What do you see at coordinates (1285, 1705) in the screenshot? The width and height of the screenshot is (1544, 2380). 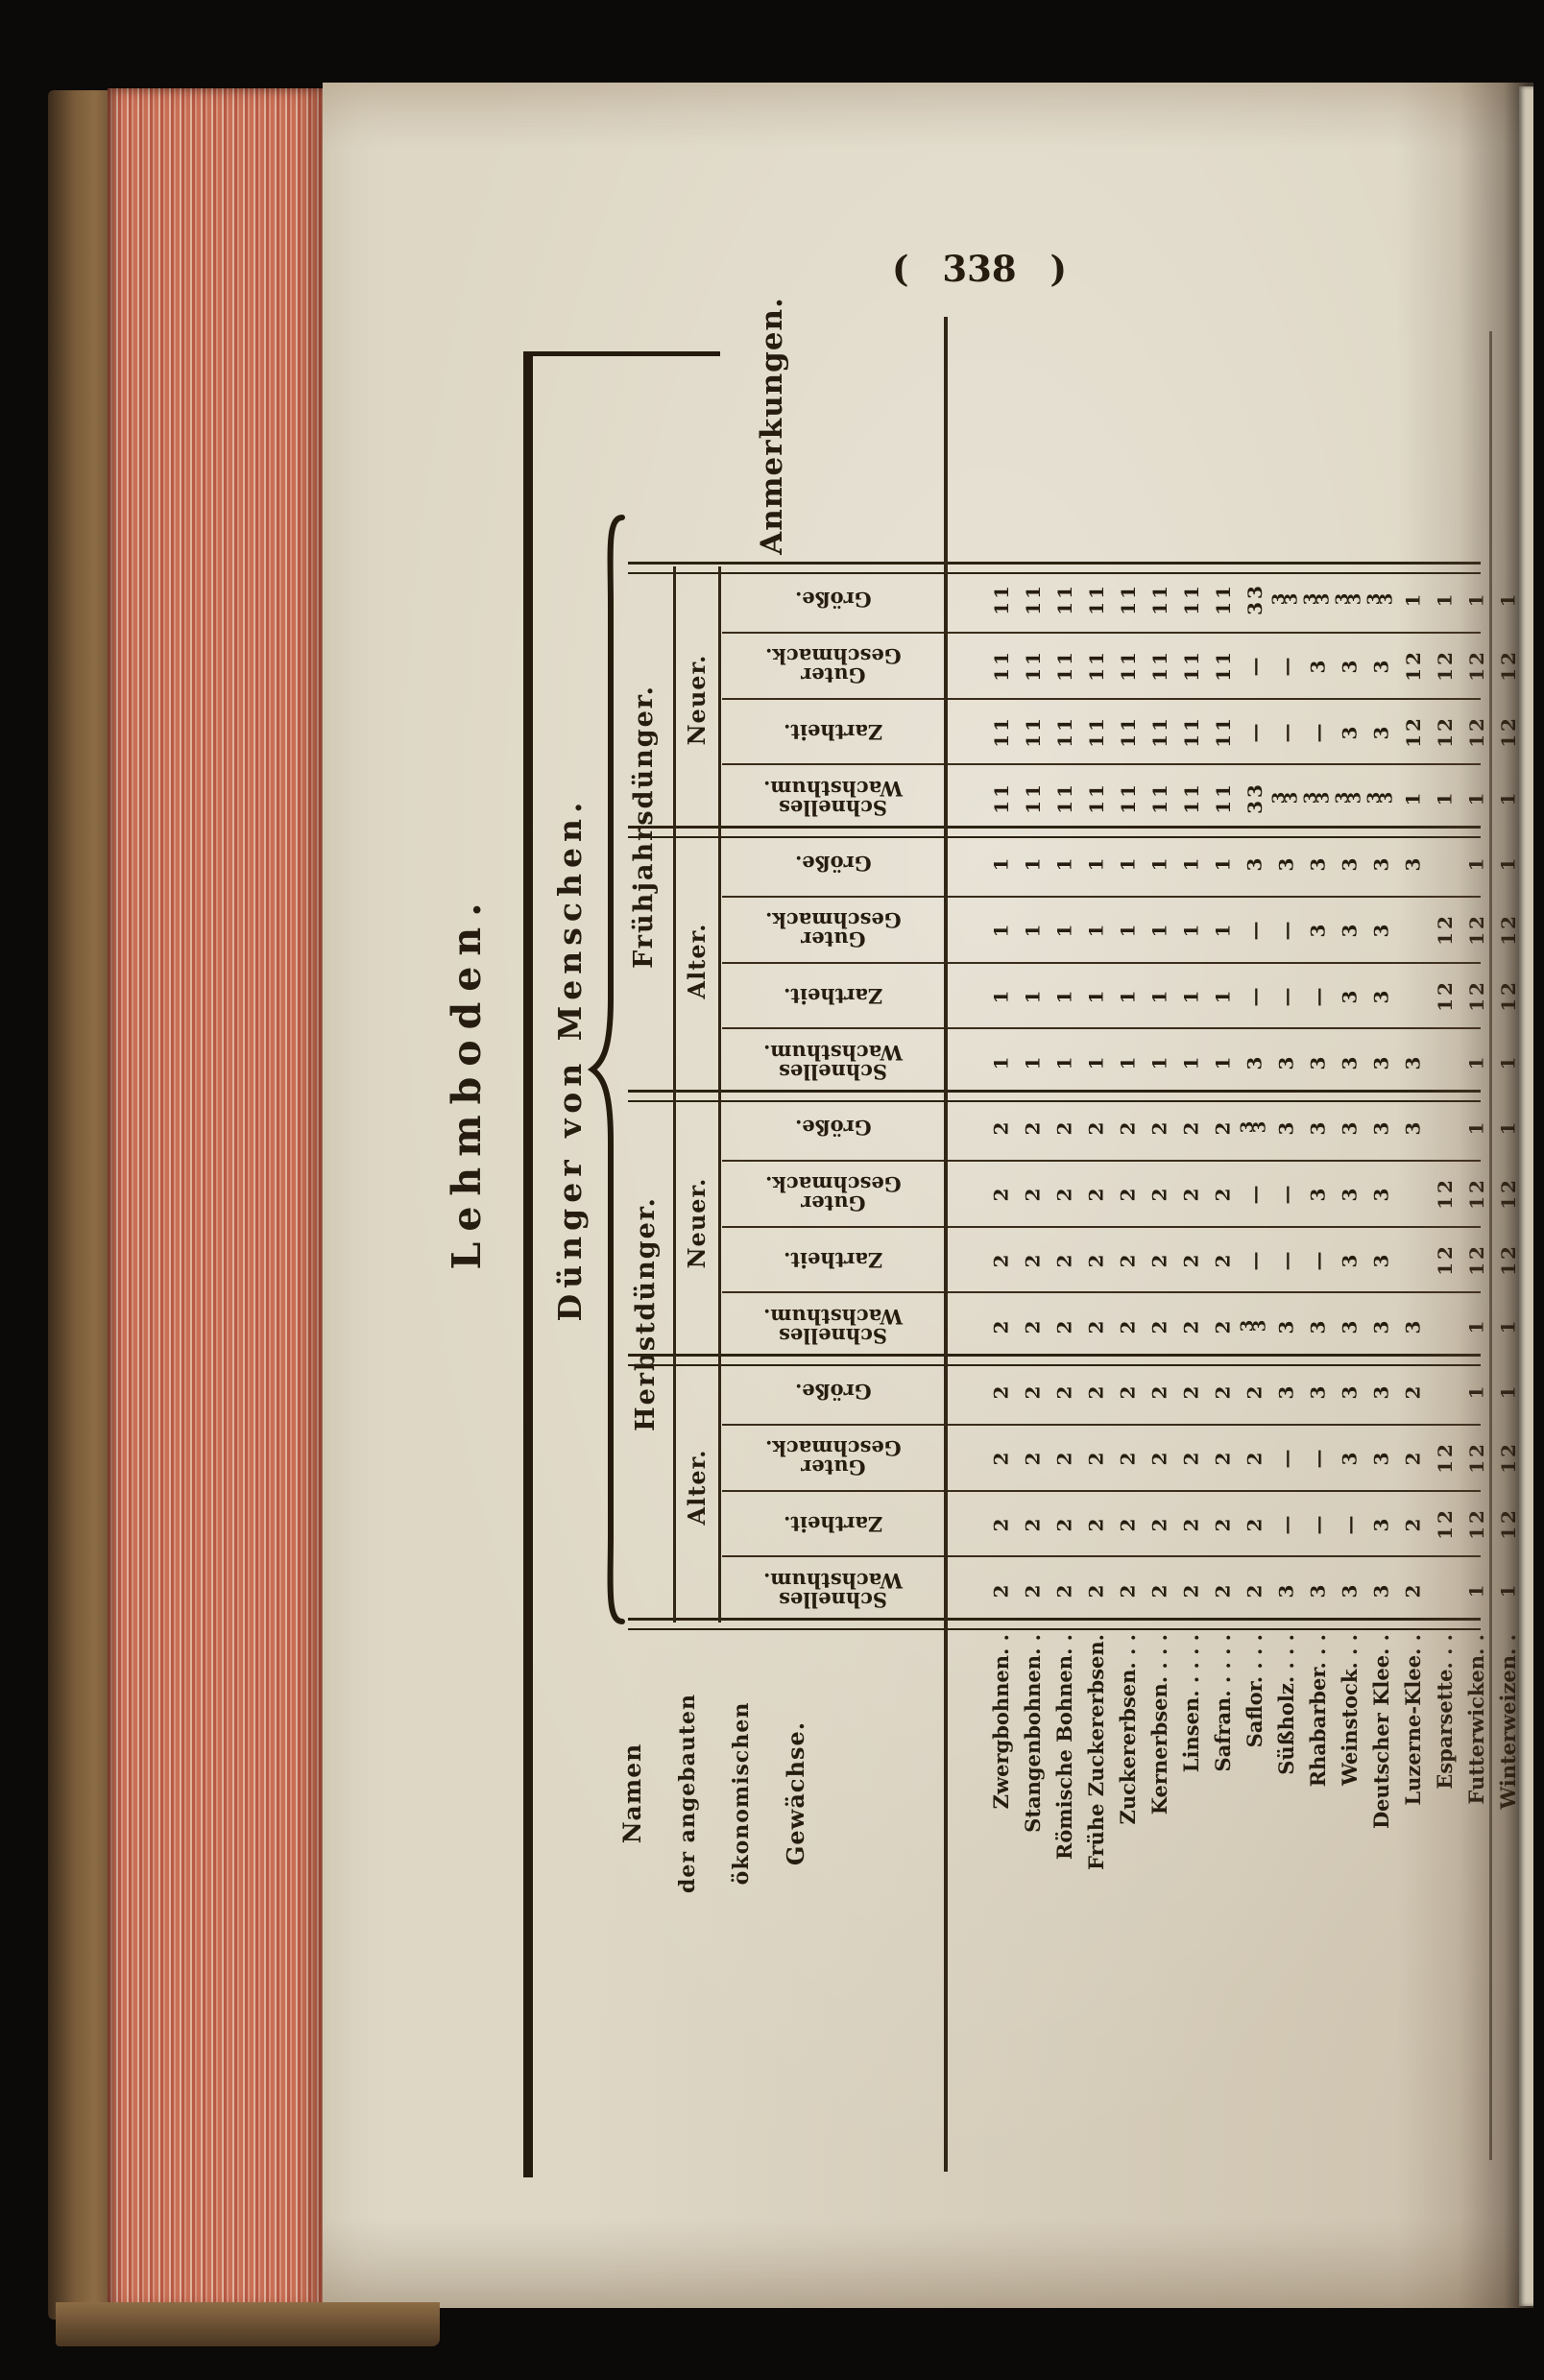 I see `plant-name: Süßholz. . . .` at bounding box center [1285, 1705].